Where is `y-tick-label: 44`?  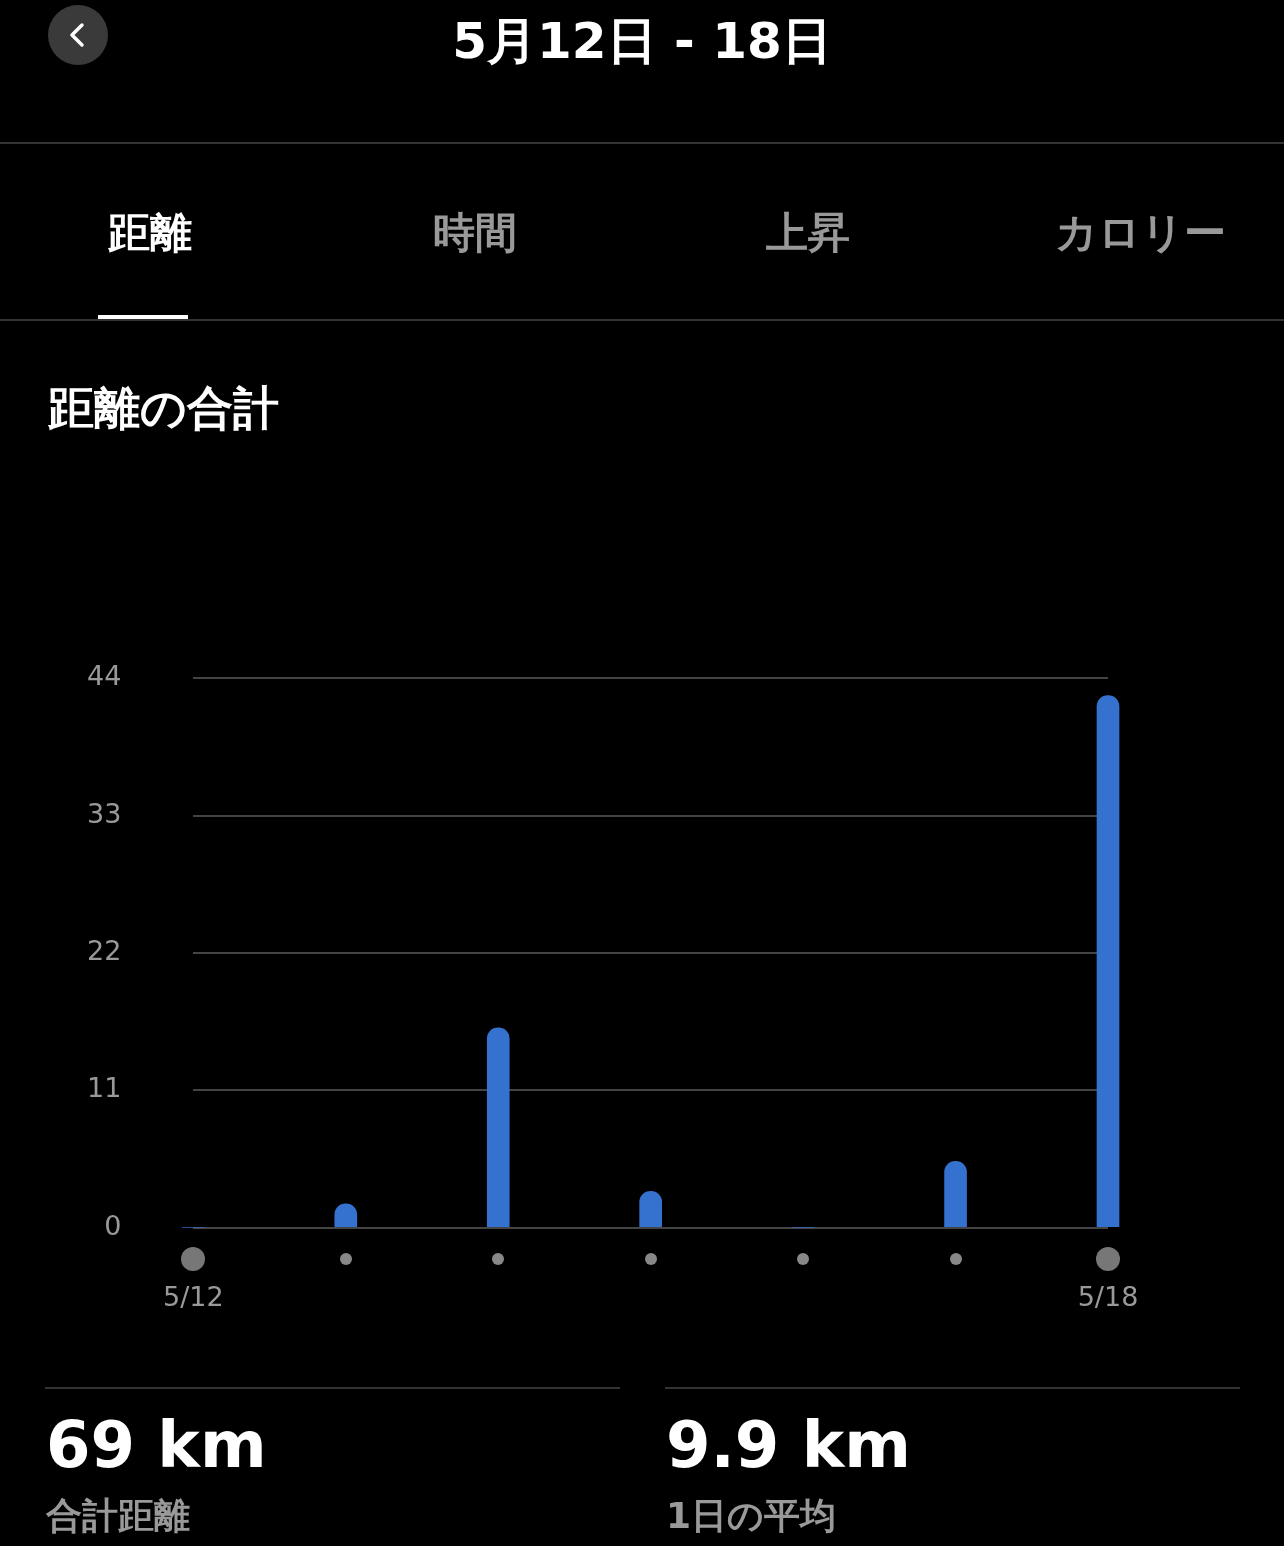 y-tick-label: 44 is located at coordinates (104, 676).